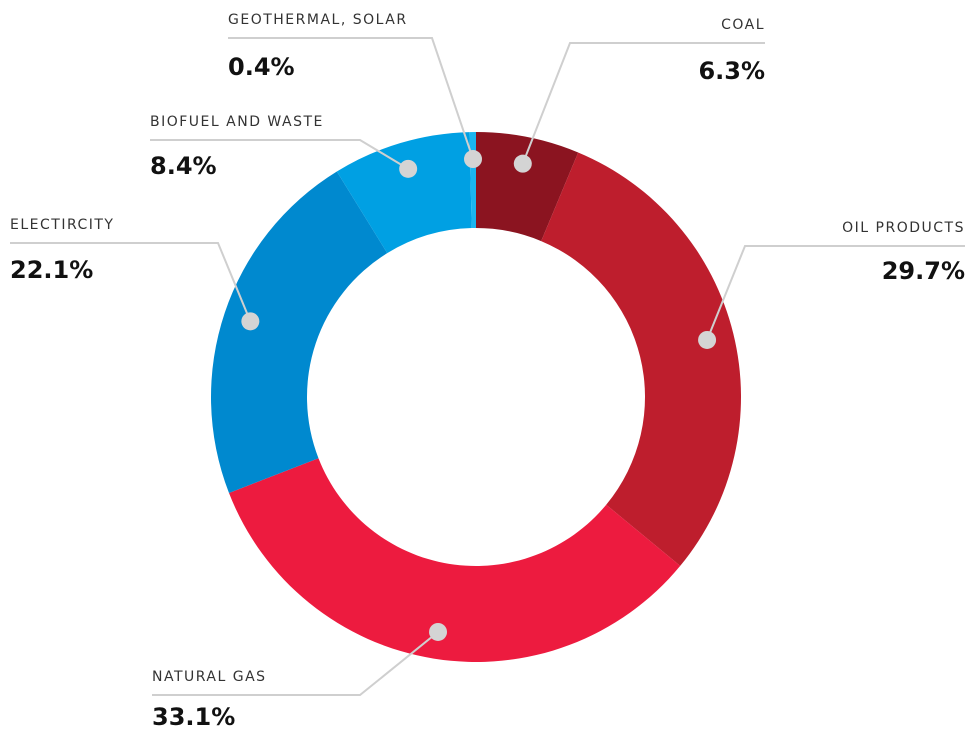 This screenshot has height=736, width=970. I want to click on segment-value-label: 8.4%, so click(183, 166).